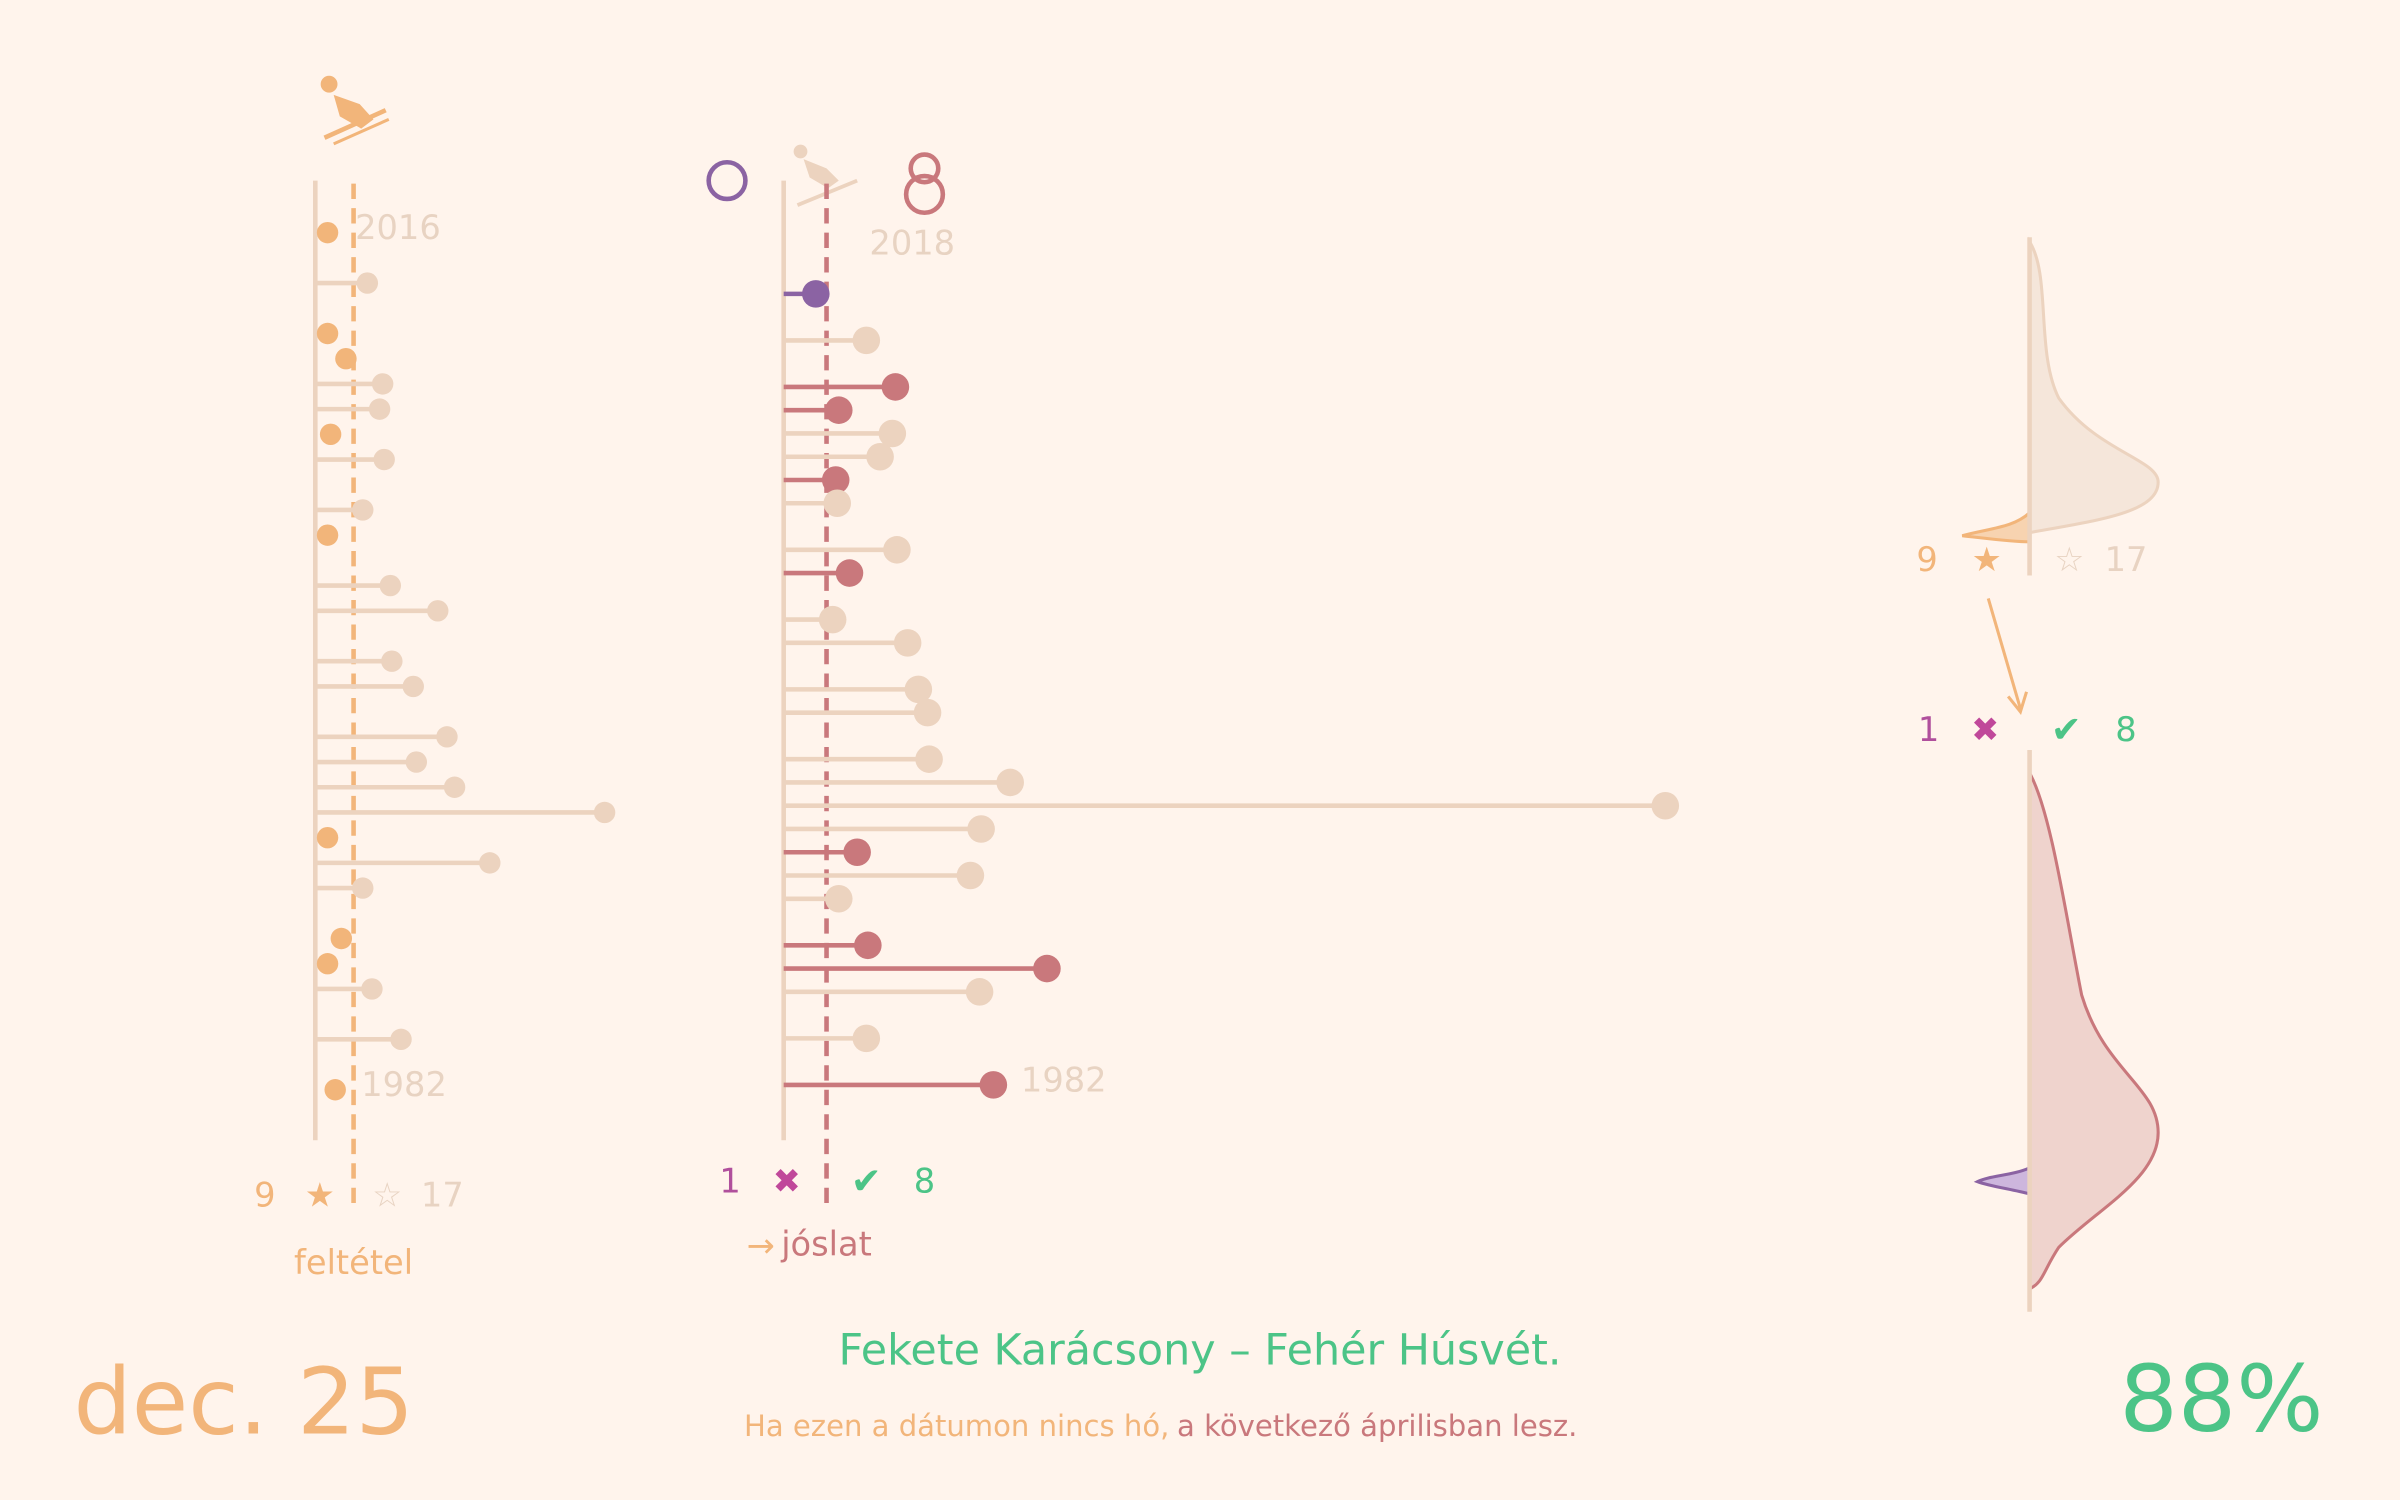 The image size is (2400, 1500). I want to click on date: dec. 25, so click(243, 1402).